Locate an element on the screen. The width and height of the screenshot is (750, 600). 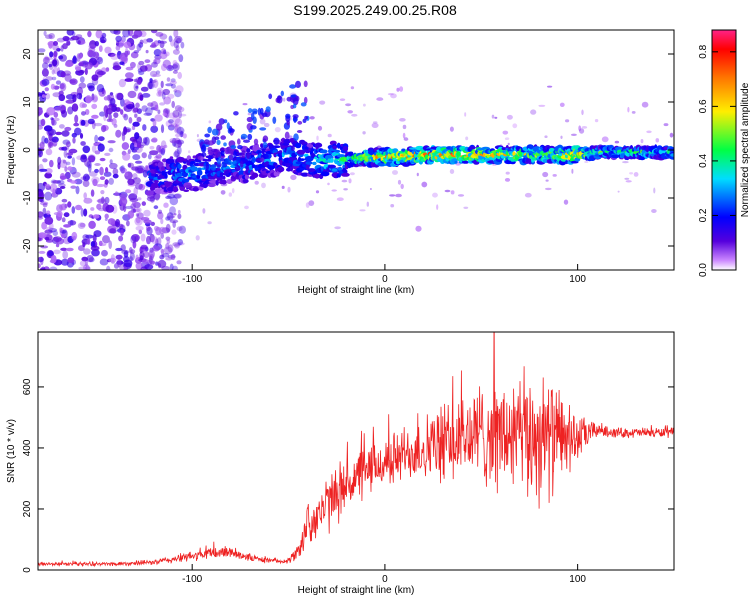
spectrogram-x-label: Height of straight line (km) is located at coordinates (356, 290).